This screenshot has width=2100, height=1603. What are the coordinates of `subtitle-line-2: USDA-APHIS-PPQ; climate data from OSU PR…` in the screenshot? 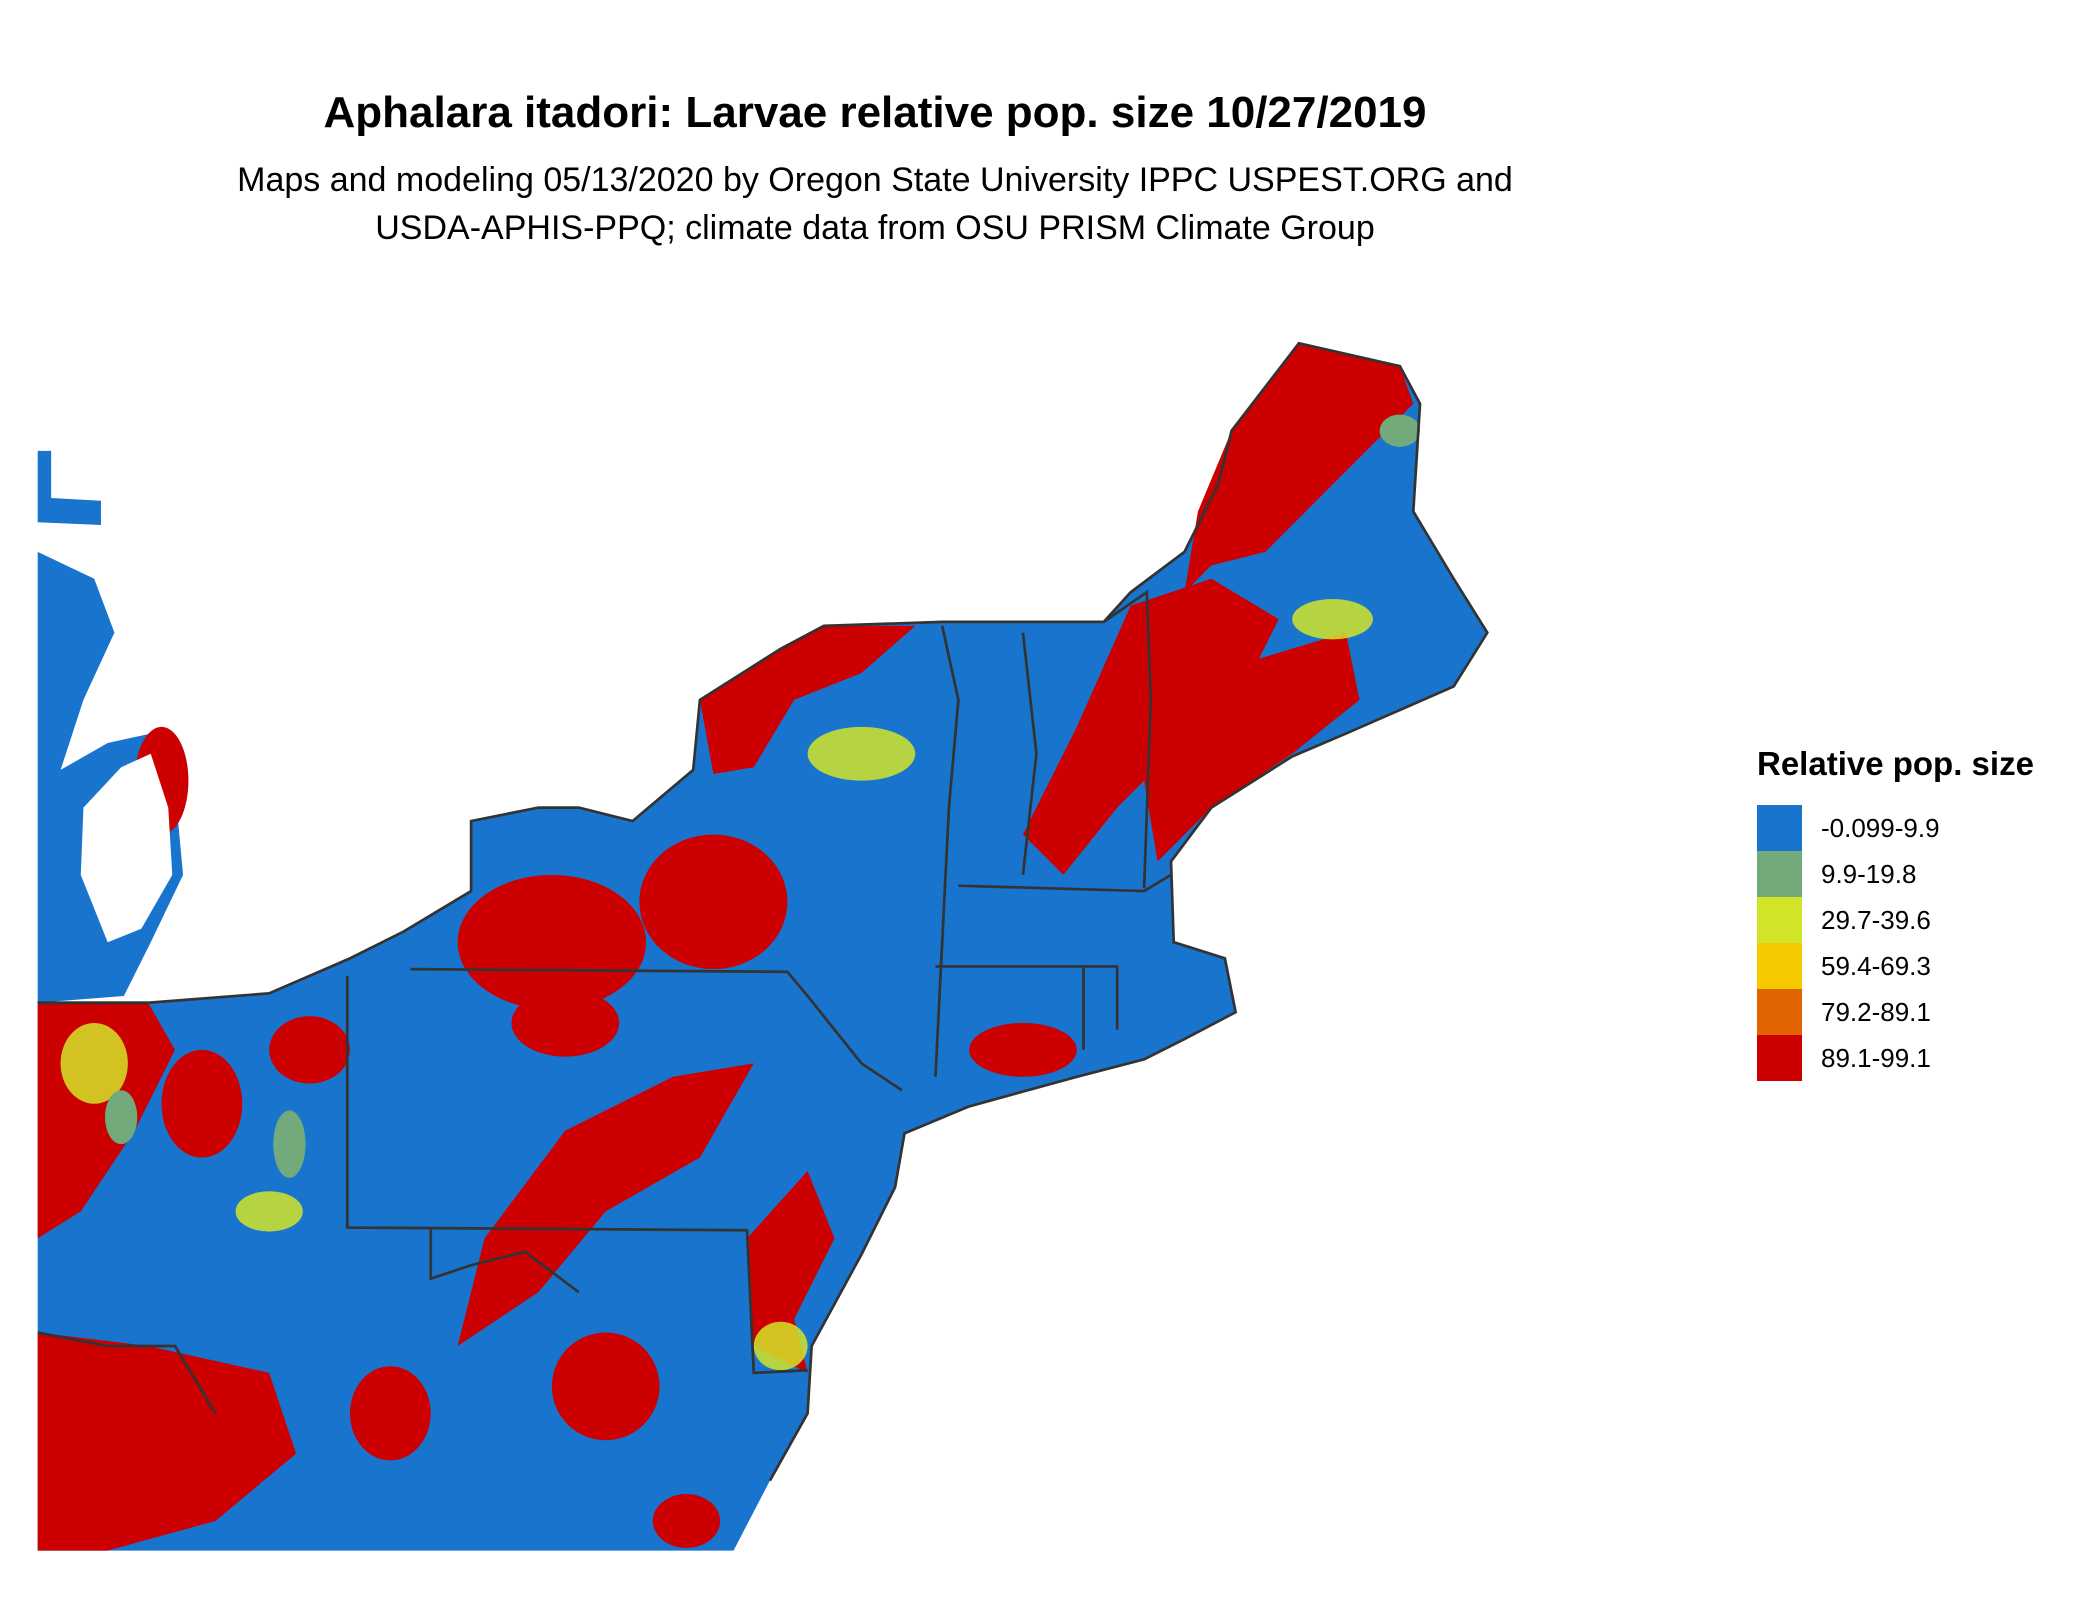 It's located at (875, 228).